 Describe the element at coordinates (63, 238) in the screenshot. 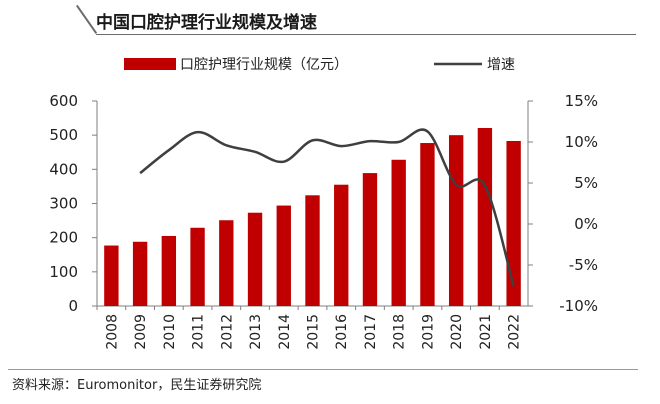

I see `y-left-tick-label: 200` at that location.